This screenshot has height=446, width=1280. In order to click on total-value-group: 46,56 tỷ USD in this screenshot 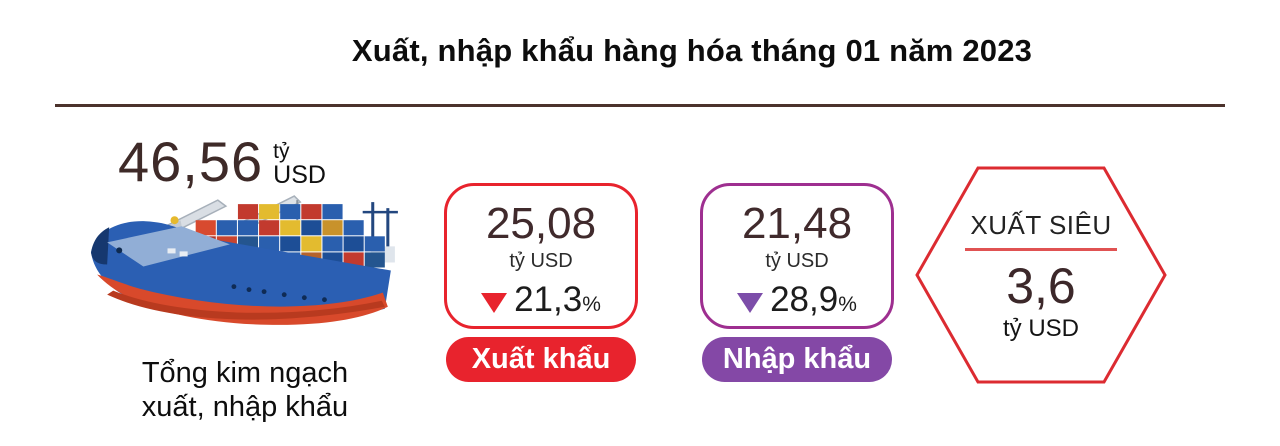, I will do `click(222, 162)`.